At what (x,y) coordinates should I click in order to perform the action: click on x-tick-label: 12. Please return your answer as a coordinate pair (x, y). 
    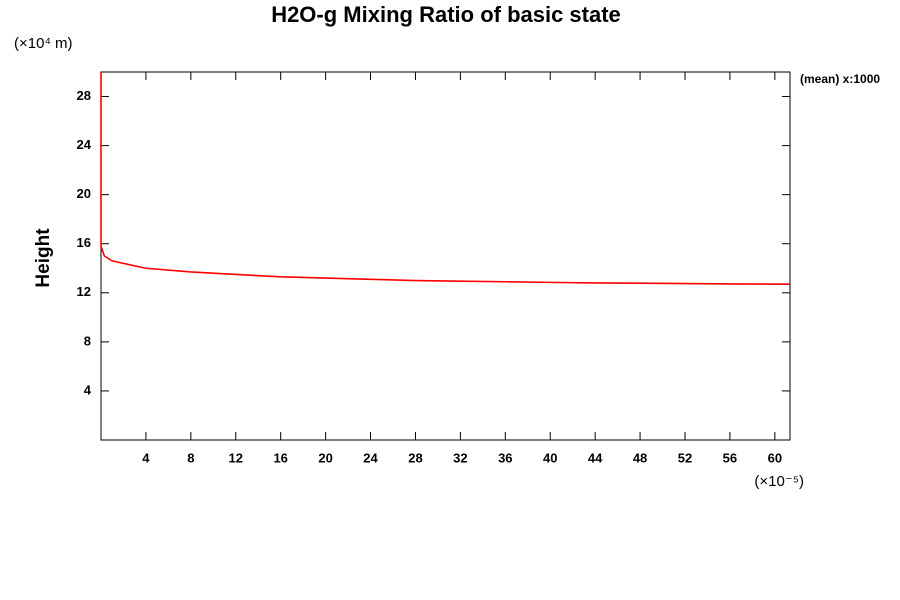
    Looking at the image, I should click on (236, 457).